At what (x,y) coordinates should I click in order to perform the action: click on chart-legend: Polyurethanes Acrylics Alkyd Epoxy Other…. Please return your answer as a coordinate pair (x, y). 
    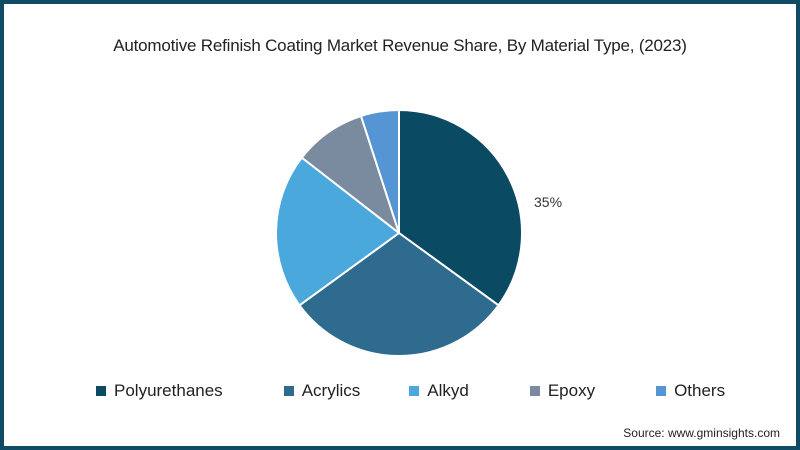
    Looking at the image, I should click on (410, 391).